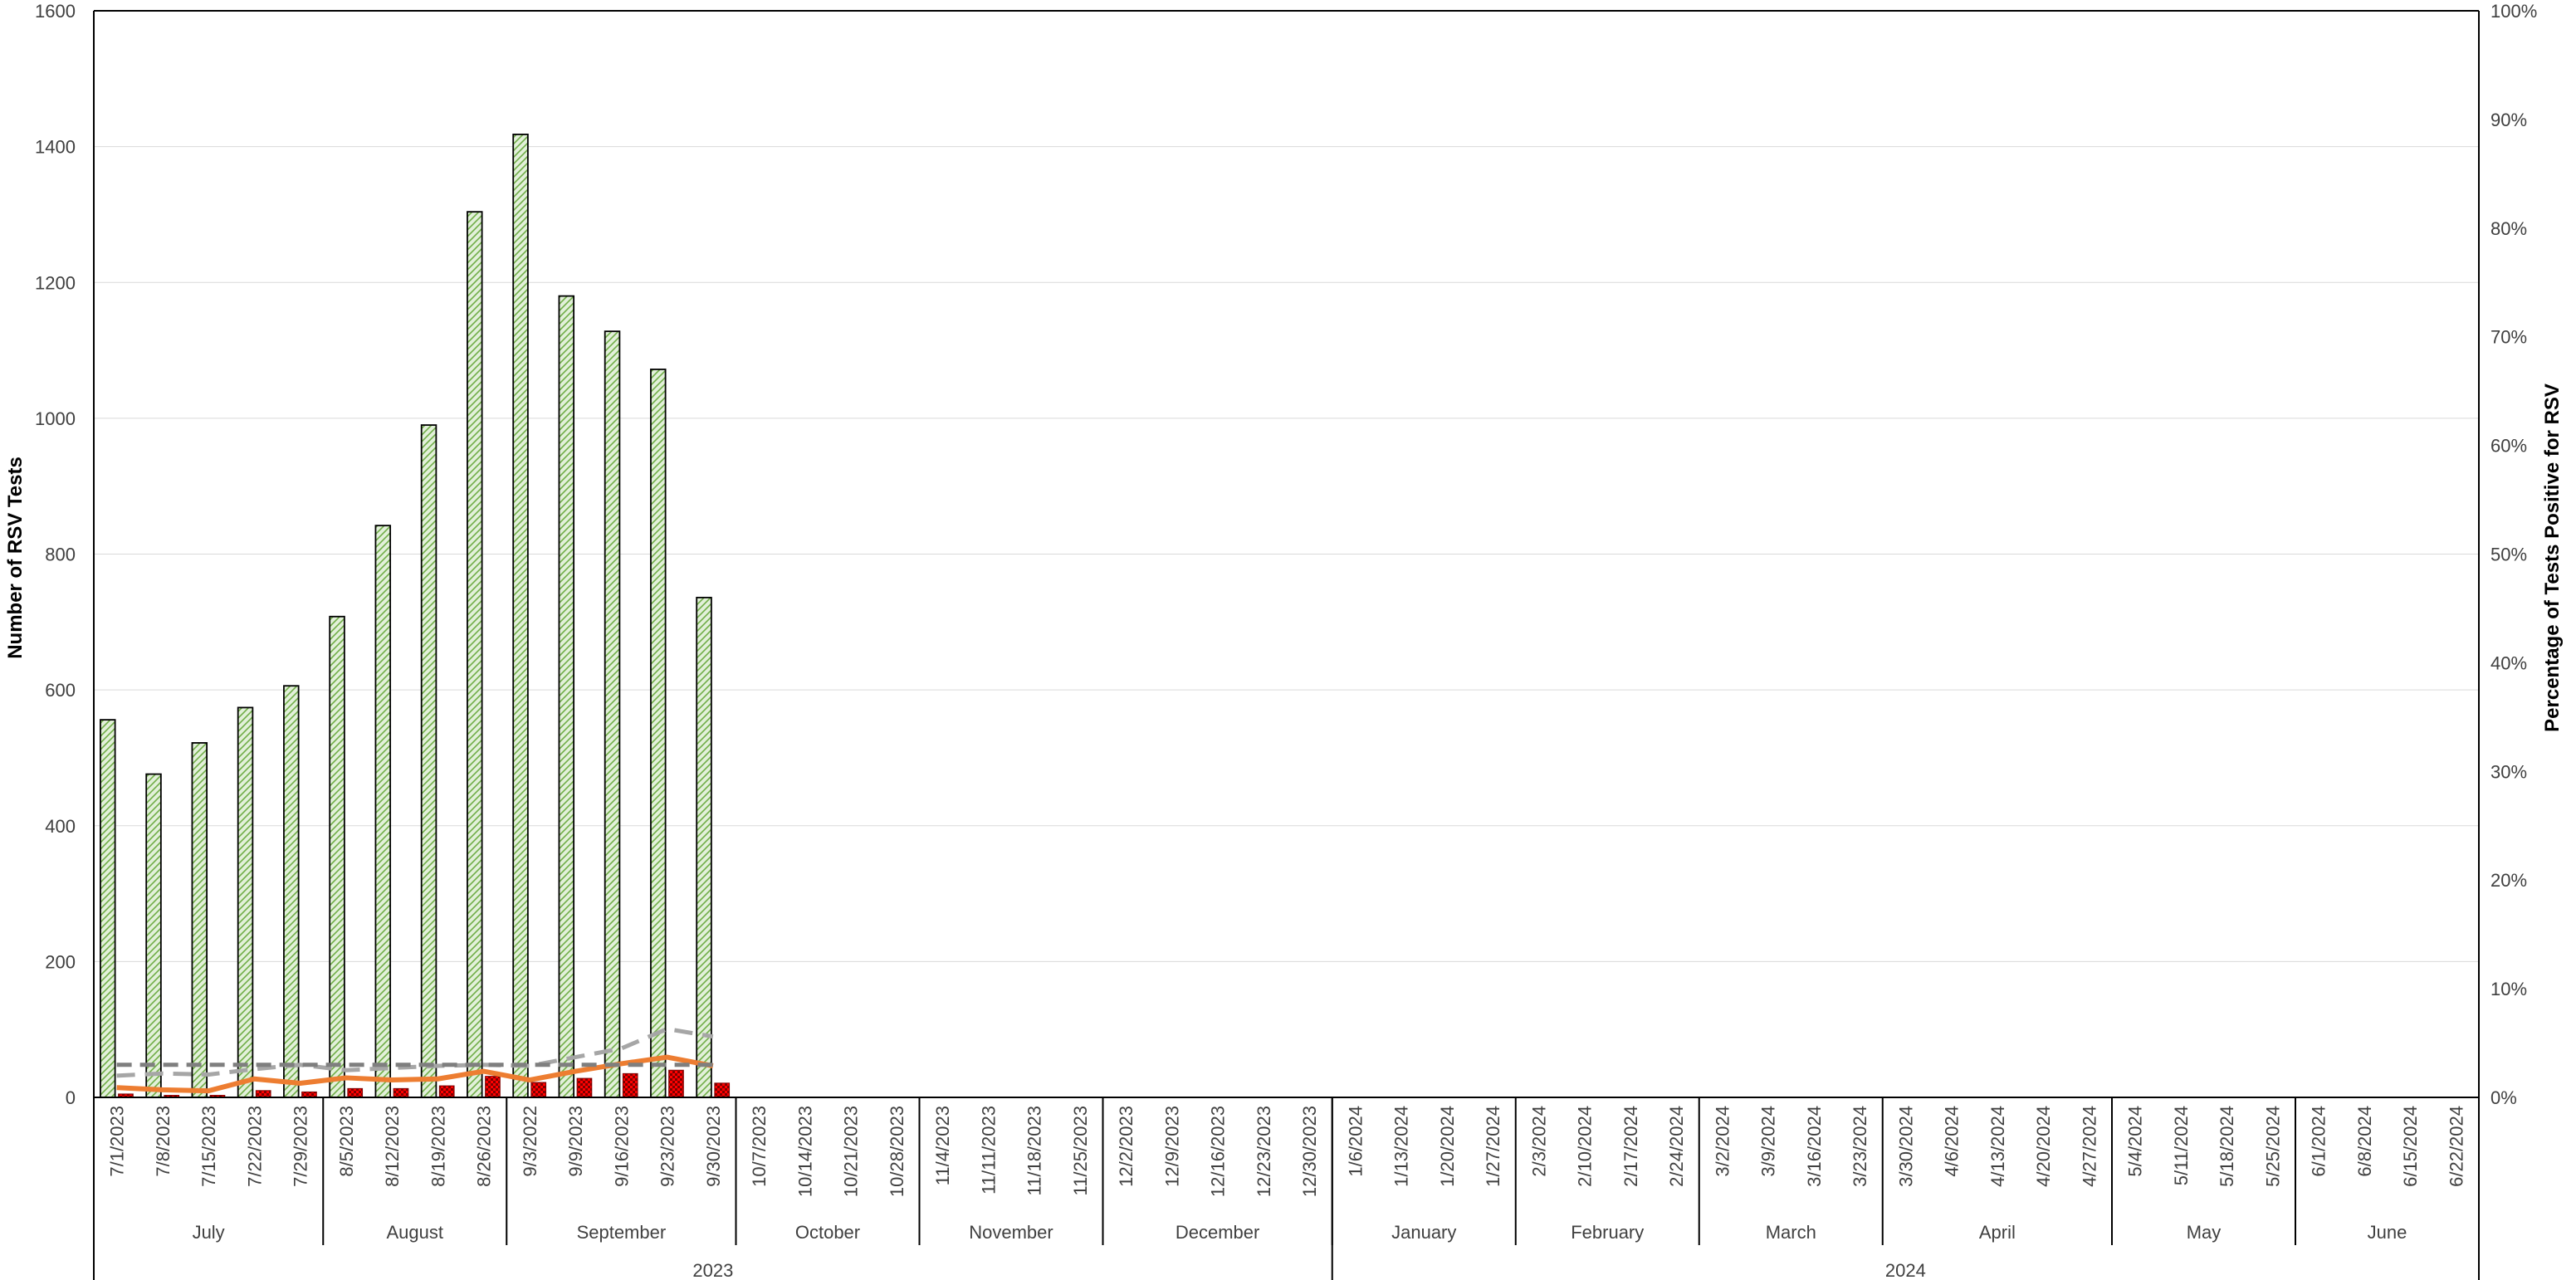 Image resolution: width=2576 pixels, height=1280 pixels. I want to click on x-tick-label: 9/3/2022, so click(530, 1141).